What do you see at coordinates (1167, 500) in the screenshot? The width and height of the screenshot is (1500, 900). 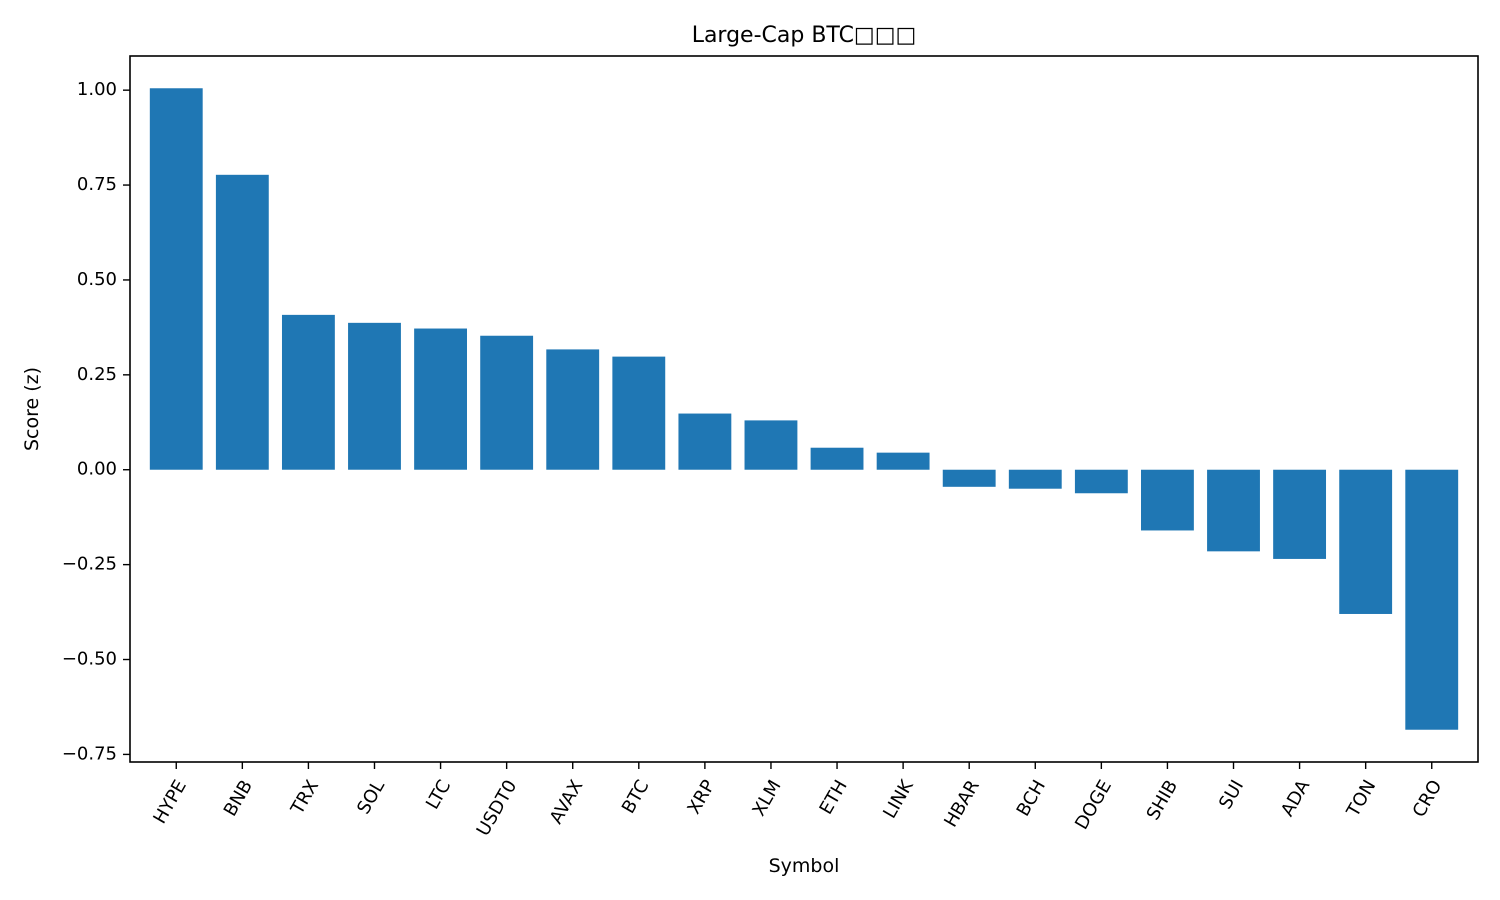 I see `bar-shib` at bounding box center [1167, 500].